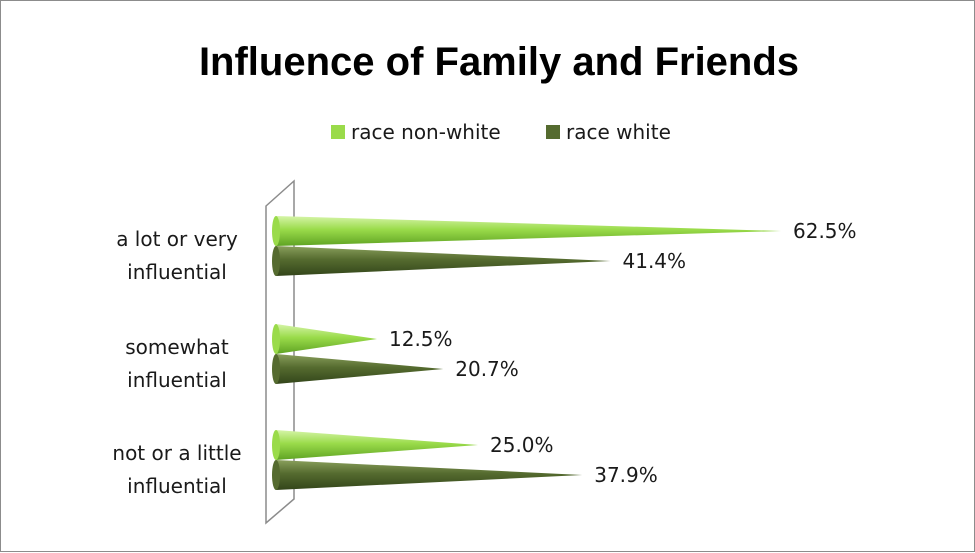  I want to click on category-label: somewhat, so click(177, 347).